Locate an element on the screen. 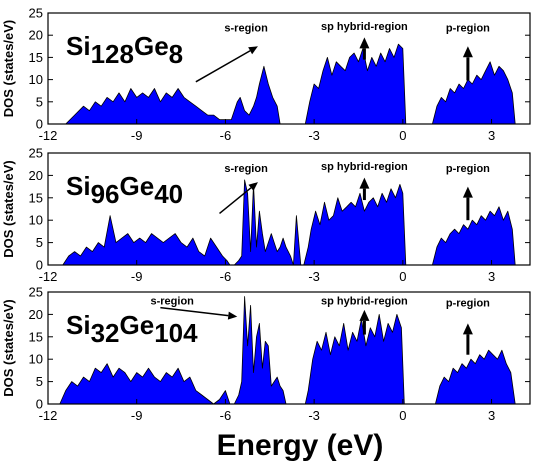  composition-subscript: 32 is located at coordinates (105, 333).